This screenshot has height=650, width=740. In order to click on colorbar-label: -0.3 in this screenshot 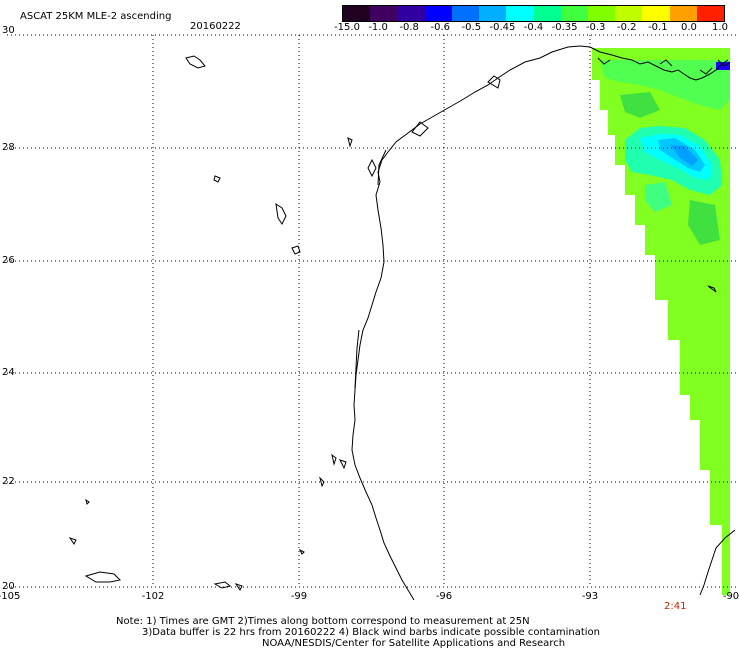, I will do `click(595, 27)`.